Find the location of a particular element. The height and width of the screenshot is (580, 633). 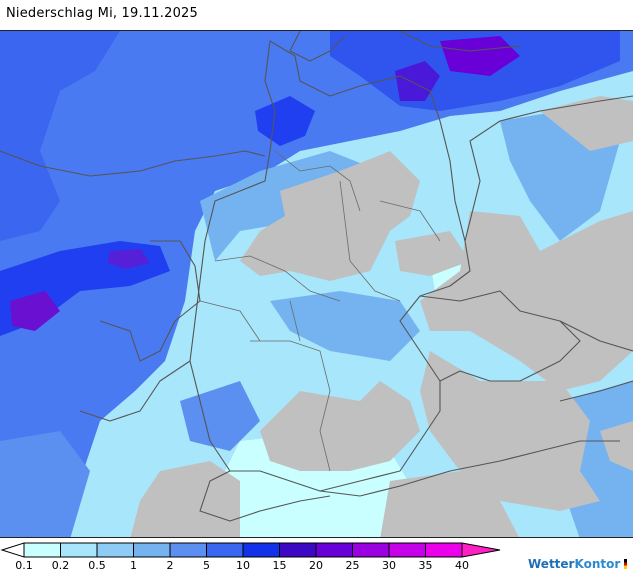

legend-cells is located at coordinates (243, 550).